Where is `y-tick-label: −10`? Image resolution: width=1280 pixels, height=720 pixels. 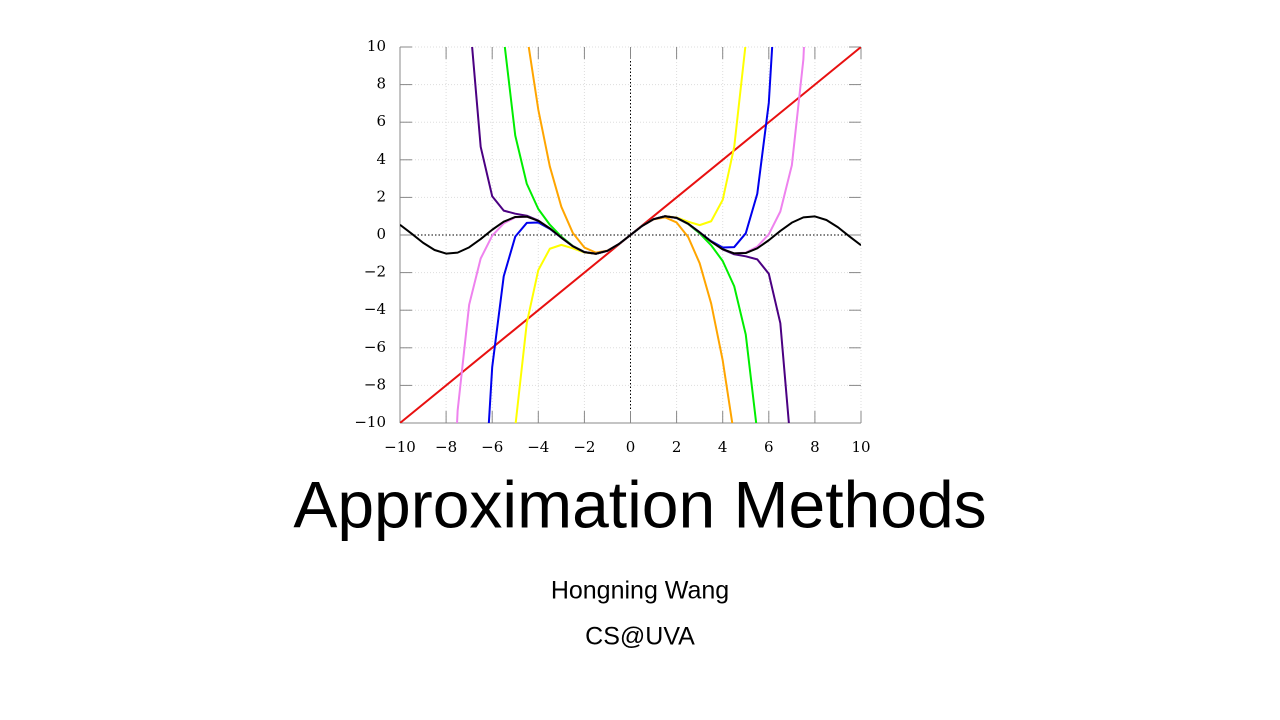
y-tick-label: −10 is located at coordinates (370, 422).